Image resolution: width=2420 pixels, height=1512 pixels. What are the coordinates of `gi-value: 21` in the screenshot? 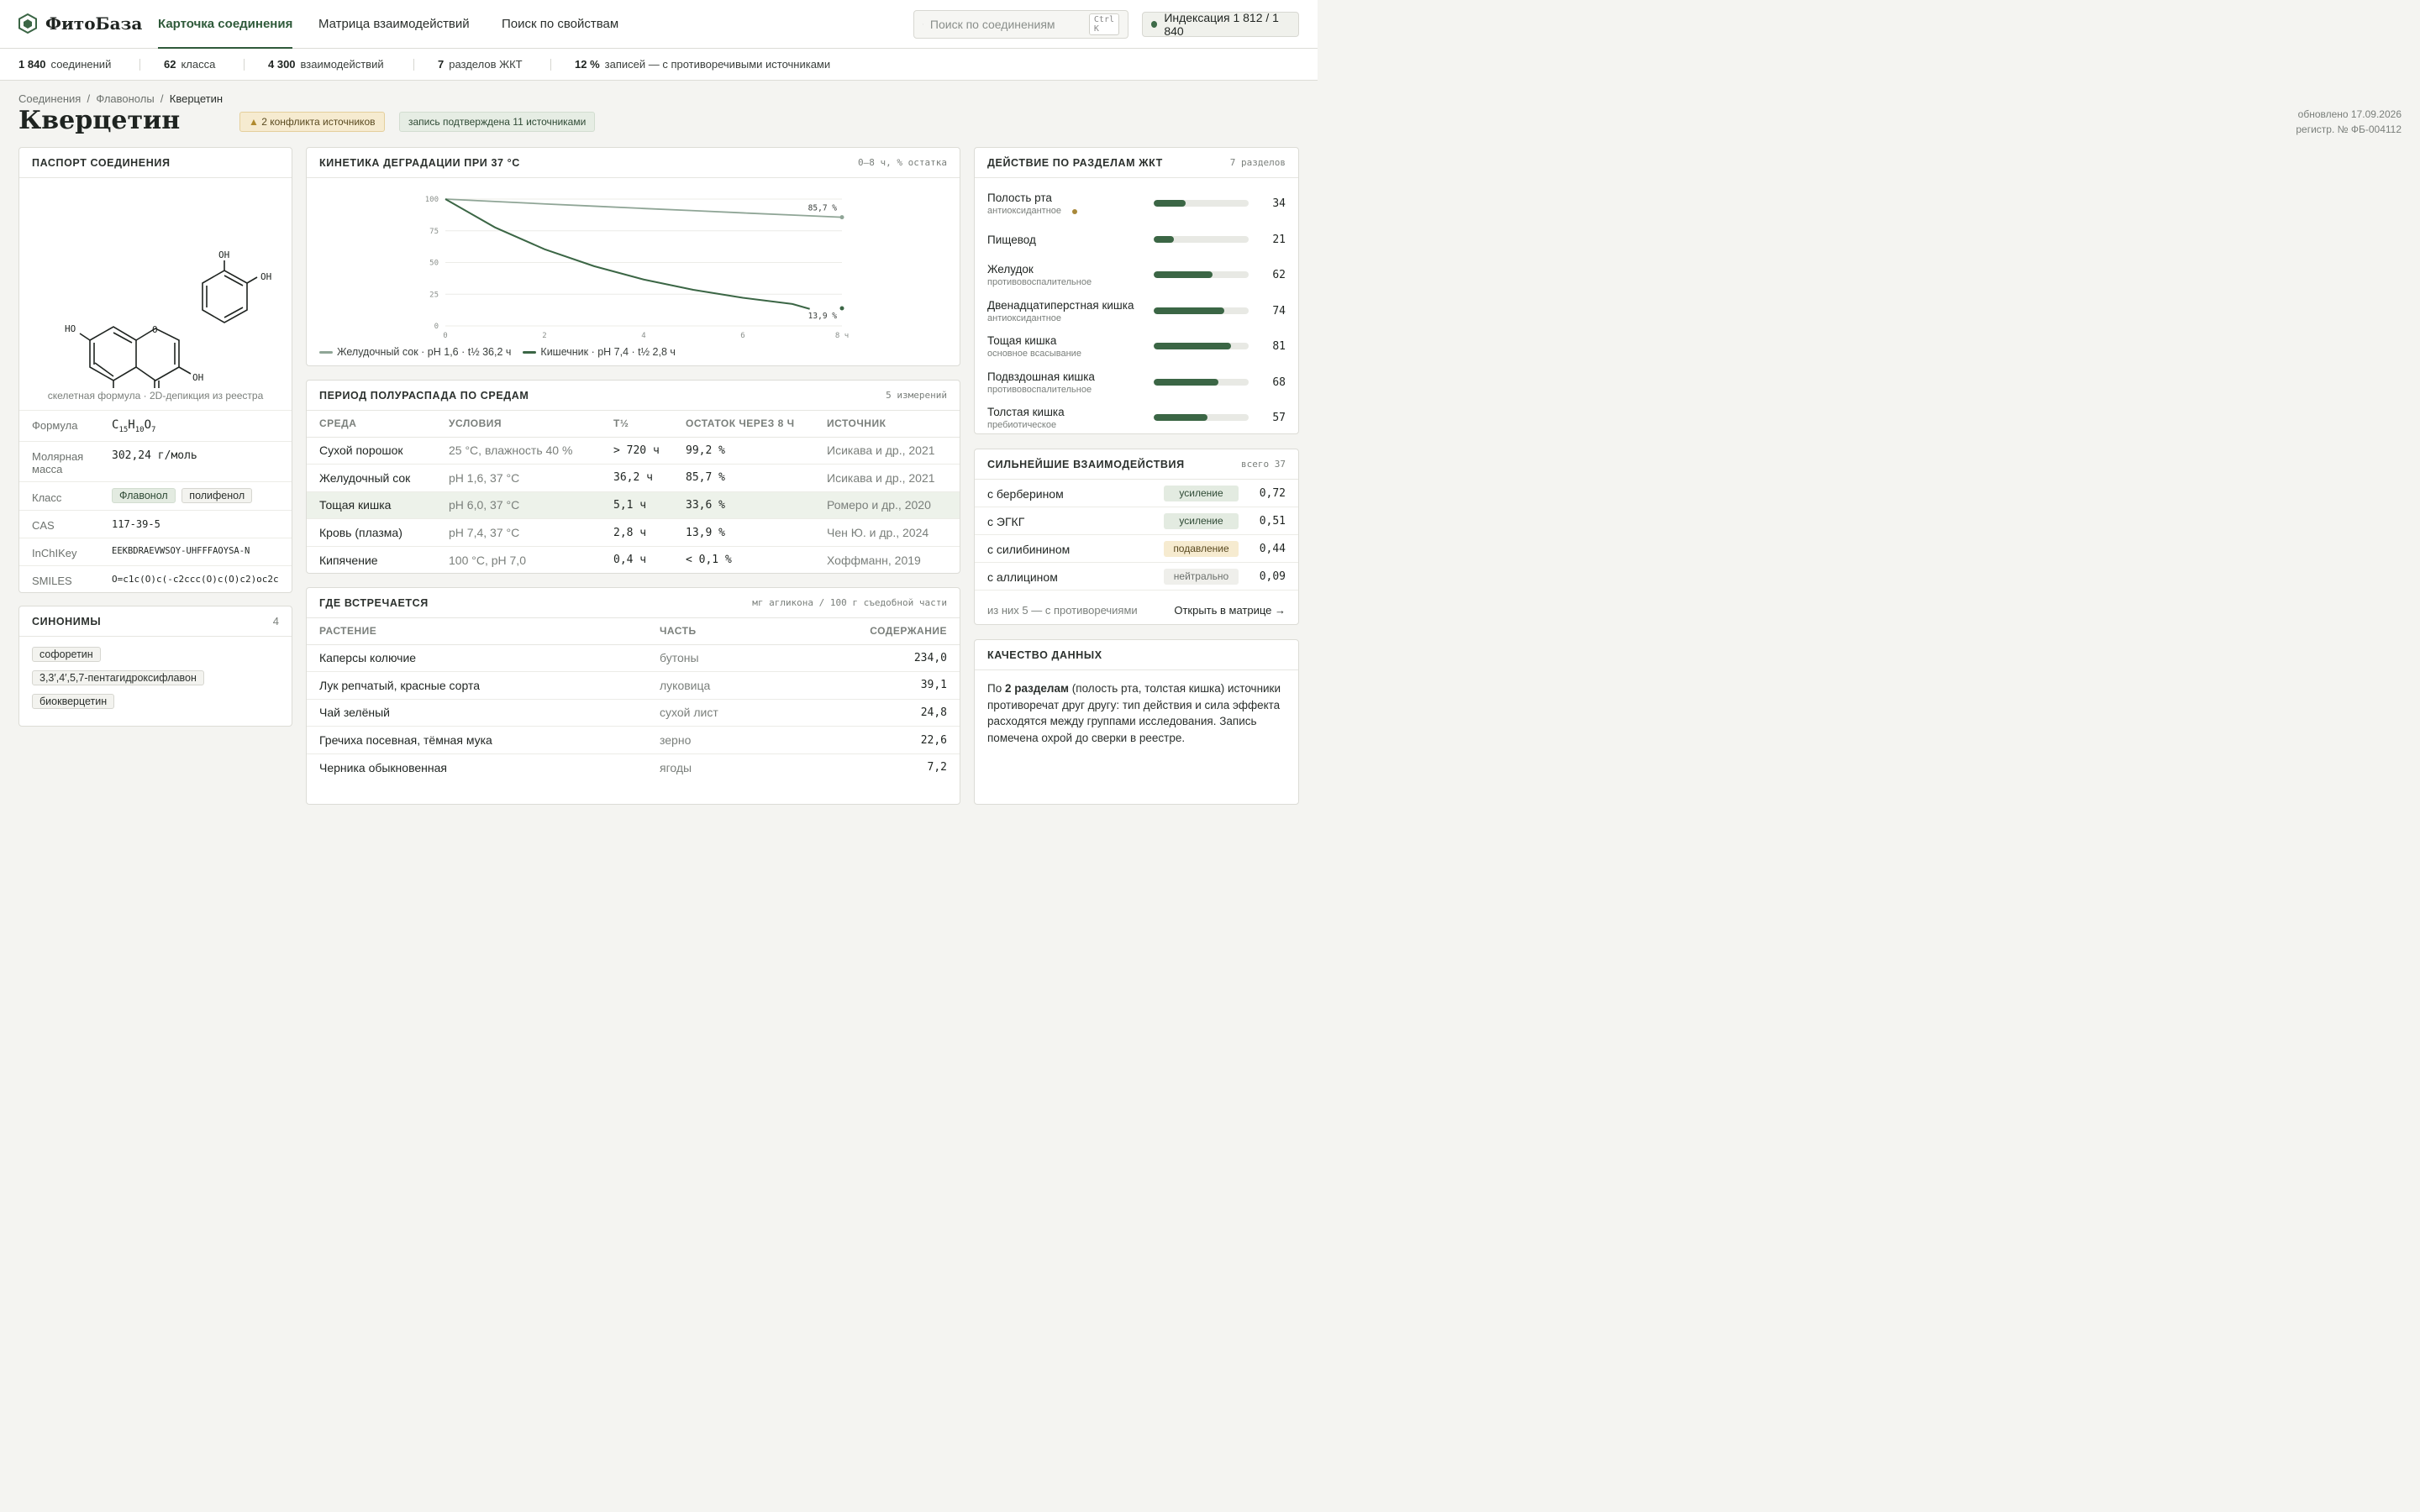 It's located at (1279, 239).